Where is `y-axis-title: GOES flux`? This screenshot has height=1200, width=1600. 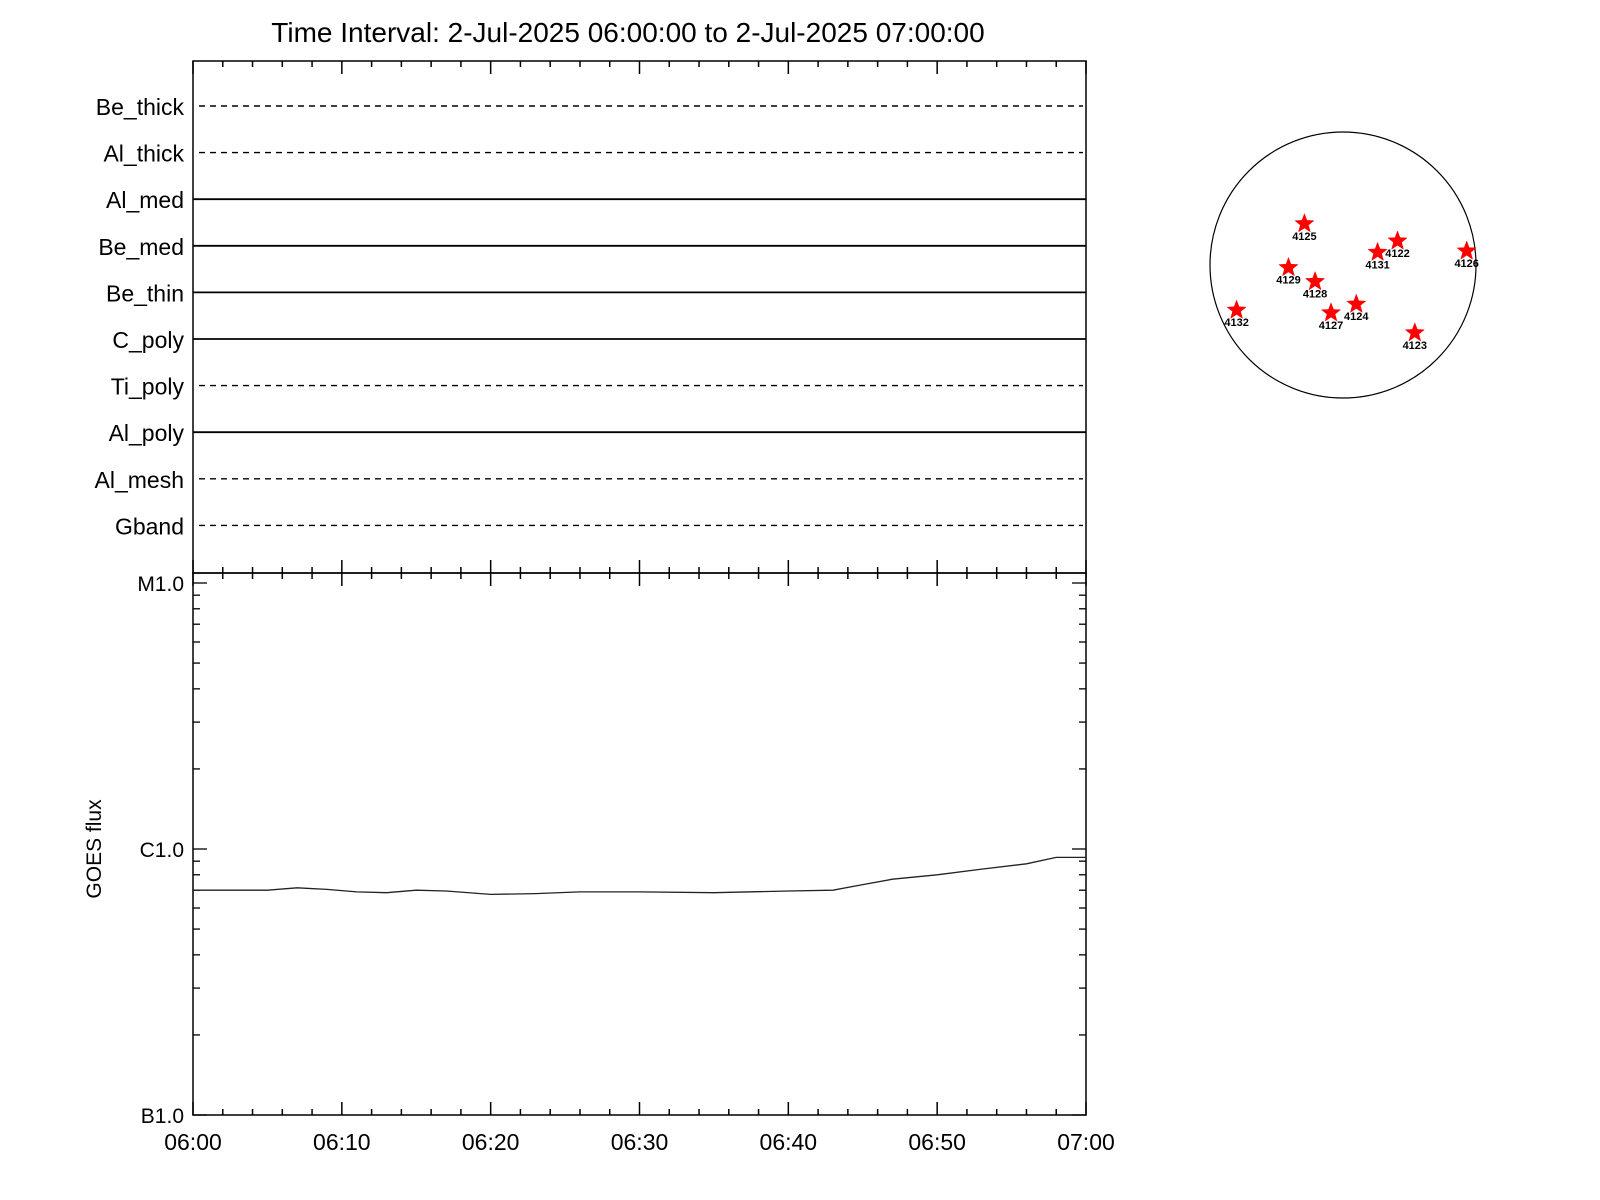
y-axis-title: GOES flux is located at coordinates (94, 849).